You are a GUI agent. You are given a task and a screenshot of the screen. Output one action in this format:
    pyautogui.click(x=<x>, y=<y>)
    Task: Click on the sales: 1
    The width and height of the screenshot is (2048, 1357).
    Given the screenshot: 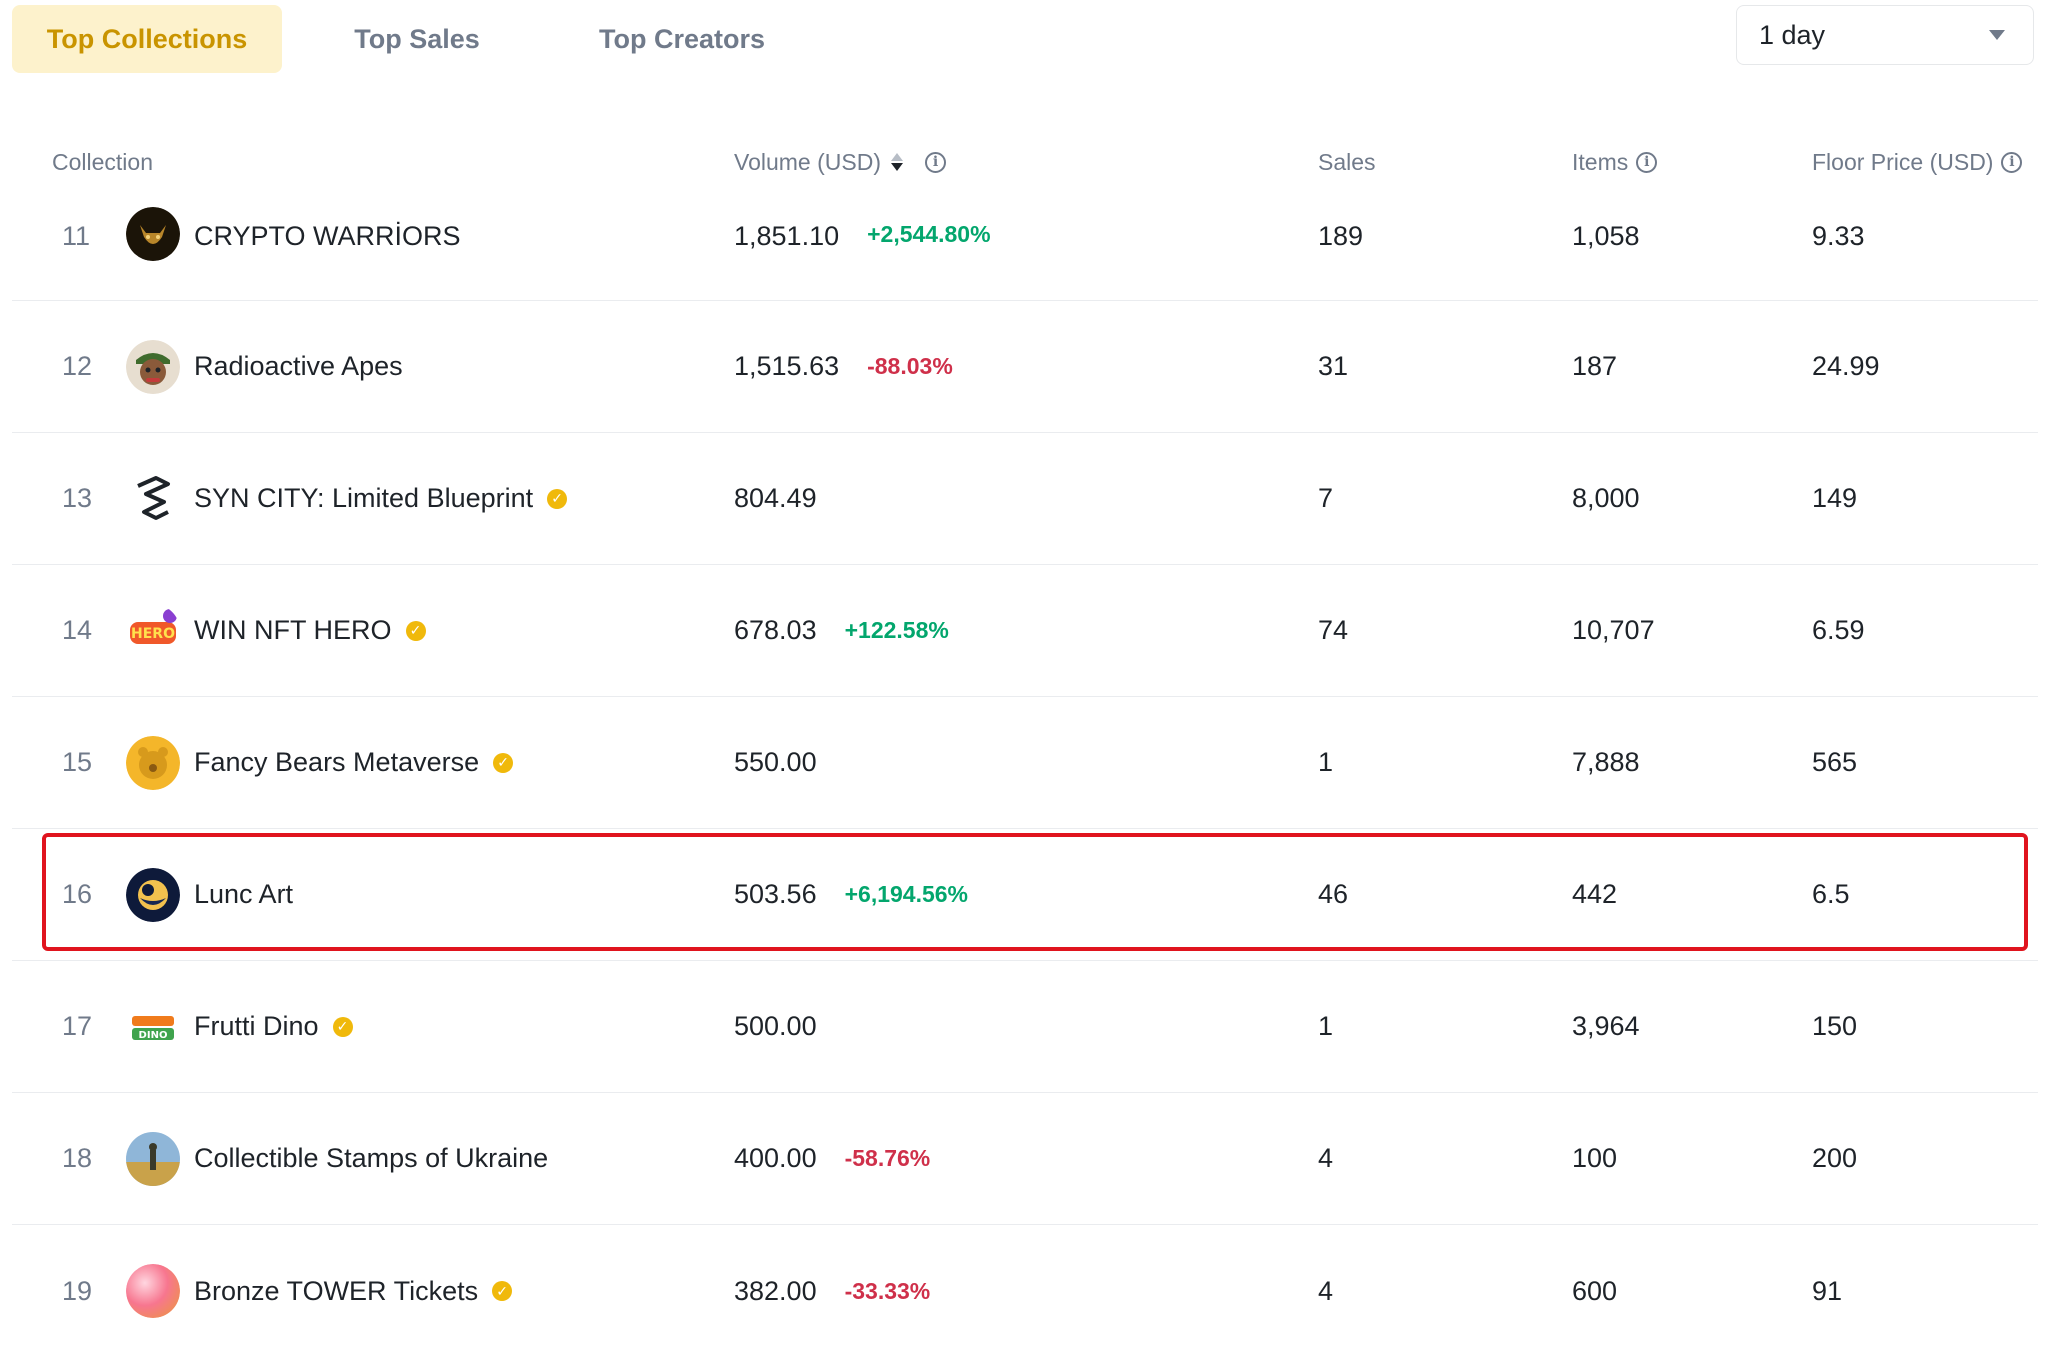 What is the action you would take?
    pyautogui.click(x=1326, y=762)
    